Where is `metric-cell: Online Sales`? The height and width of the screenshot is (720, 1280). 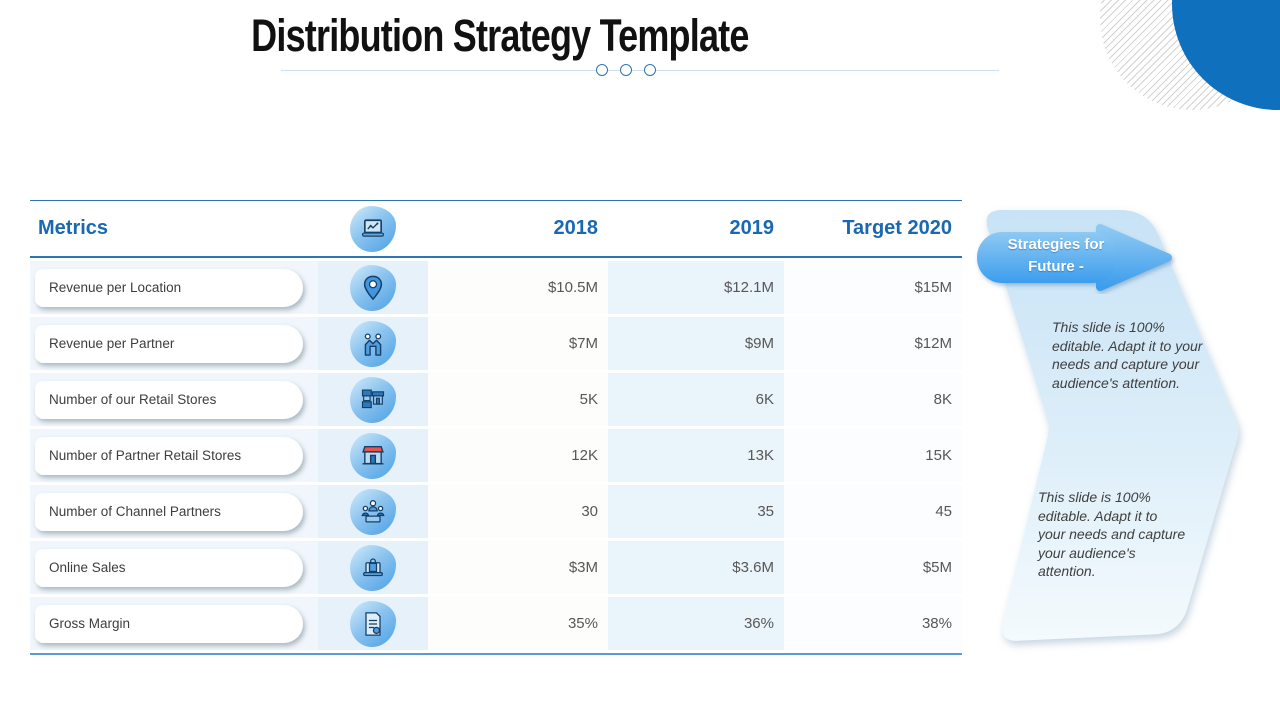 metric-cell: Online Sales is located at coordinates (174, 567).